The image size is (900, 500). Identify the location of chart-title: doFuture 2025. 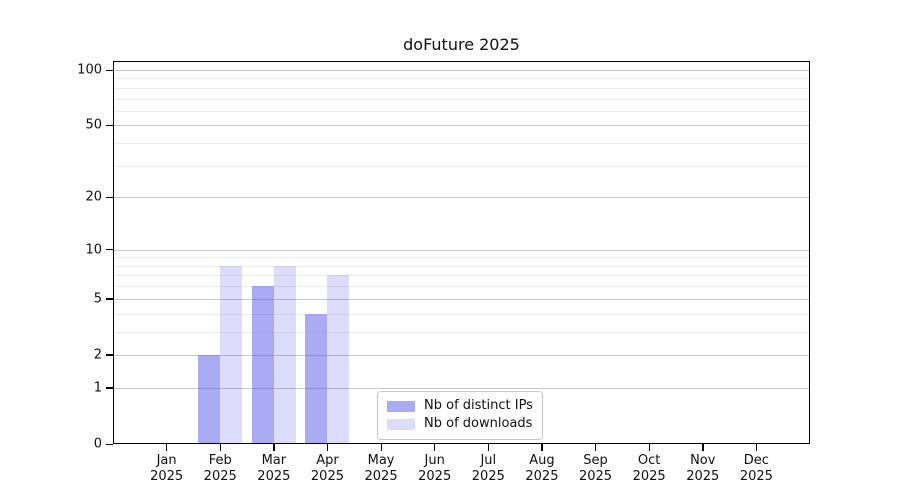
(461, 44).